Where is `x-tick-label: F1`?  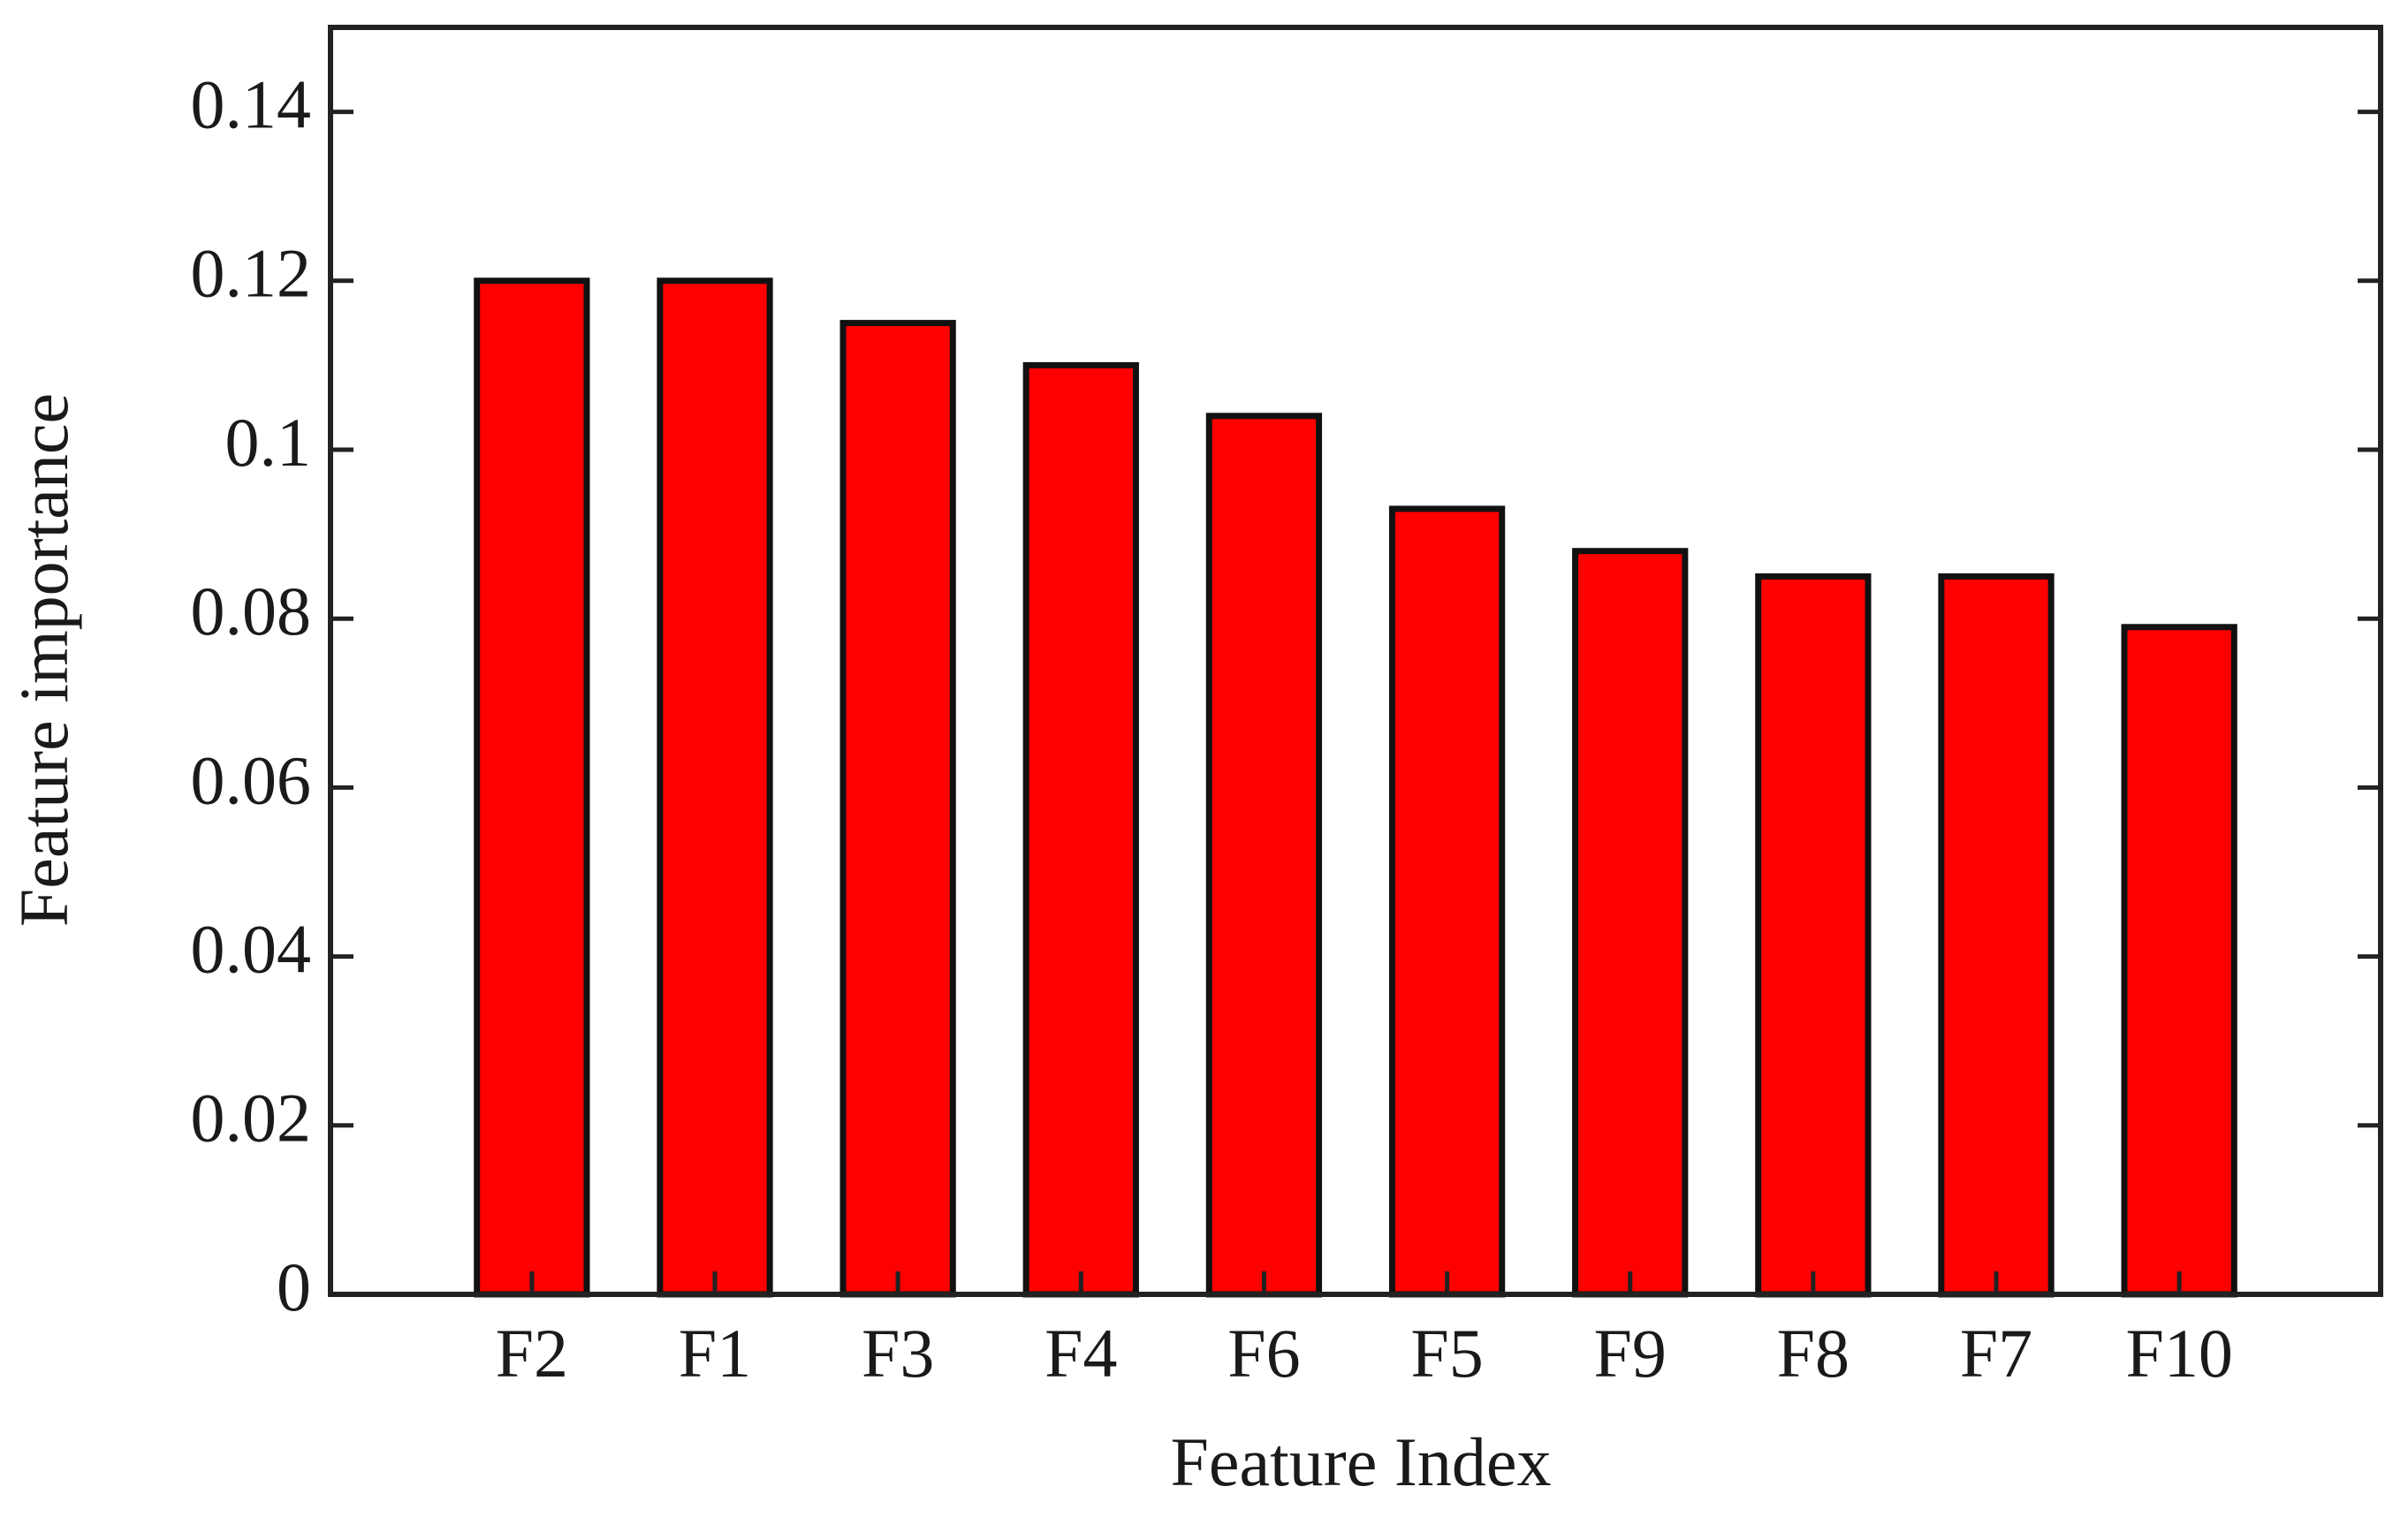
x-tick-label: F1 is located at coordinates (715, 1353).